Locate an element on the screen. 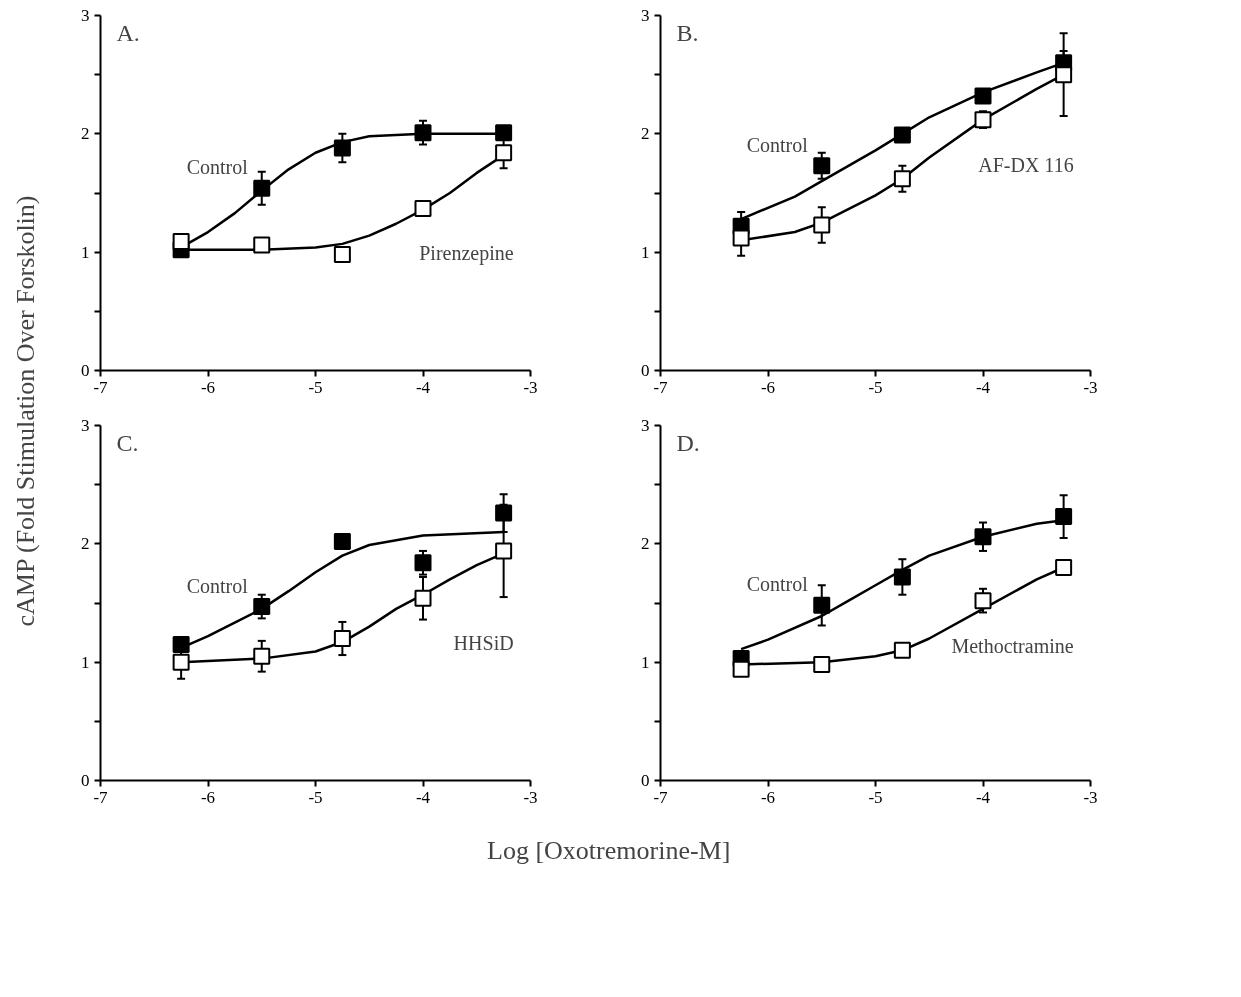 Image resolution: width=1241 pixels, height=997 pixels. series-label: AF-DX 116 is located at coordinates (1026, 164).